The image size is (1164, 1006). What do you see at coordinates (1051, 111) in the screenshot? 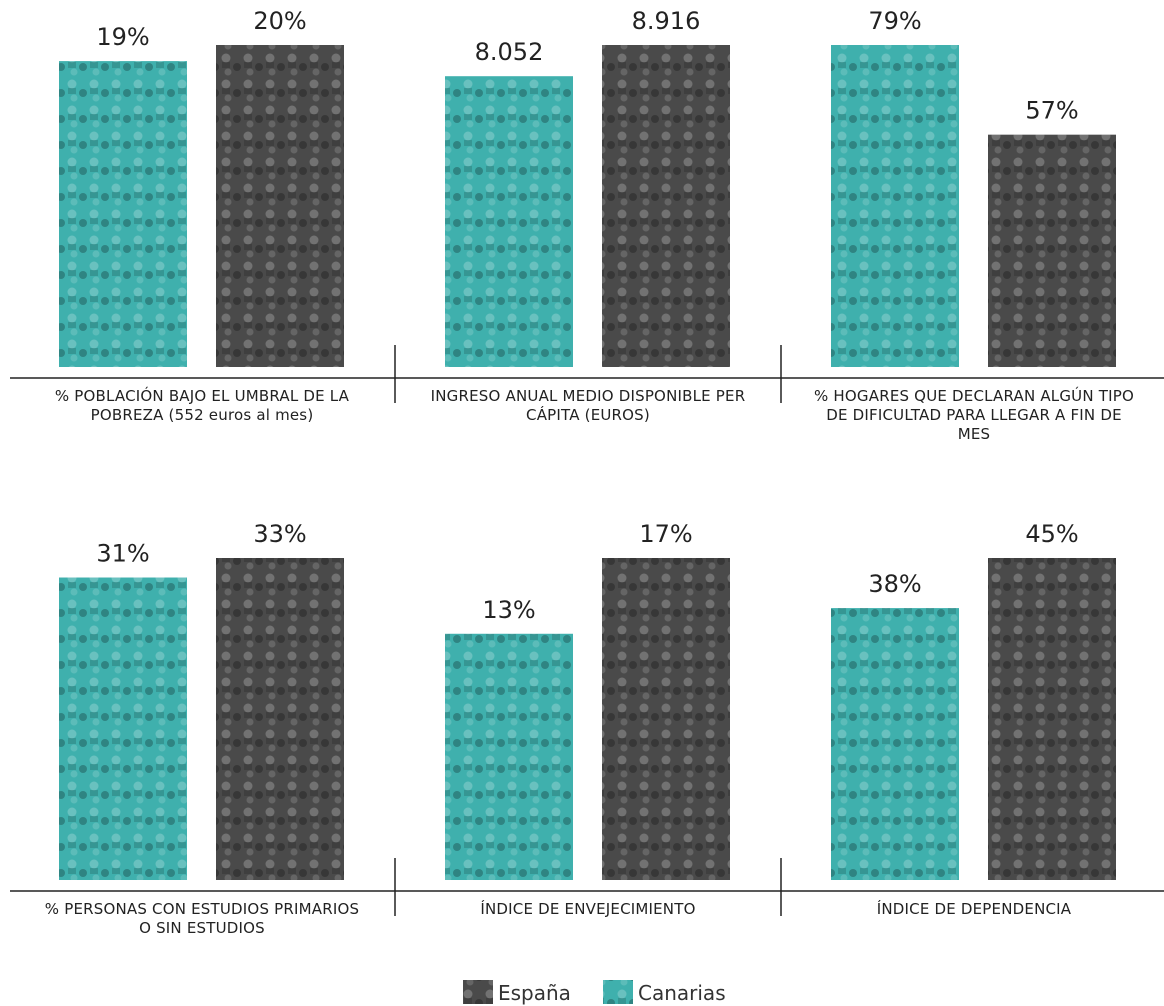
I see `value-label: 57%` at bounding box center [1051, 111].